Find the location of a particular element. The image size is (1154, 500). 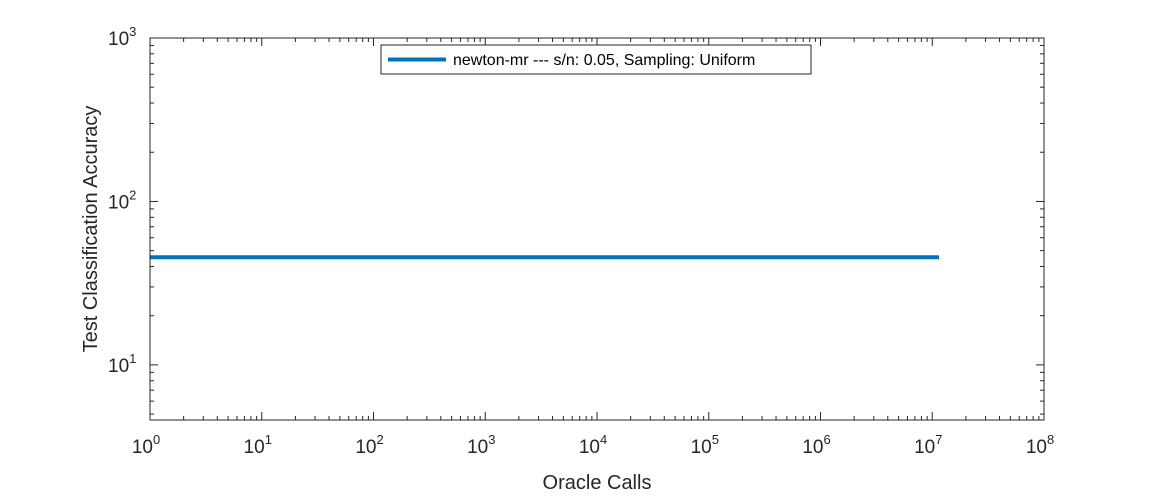

legend-box is located at coordinates (596, 59).